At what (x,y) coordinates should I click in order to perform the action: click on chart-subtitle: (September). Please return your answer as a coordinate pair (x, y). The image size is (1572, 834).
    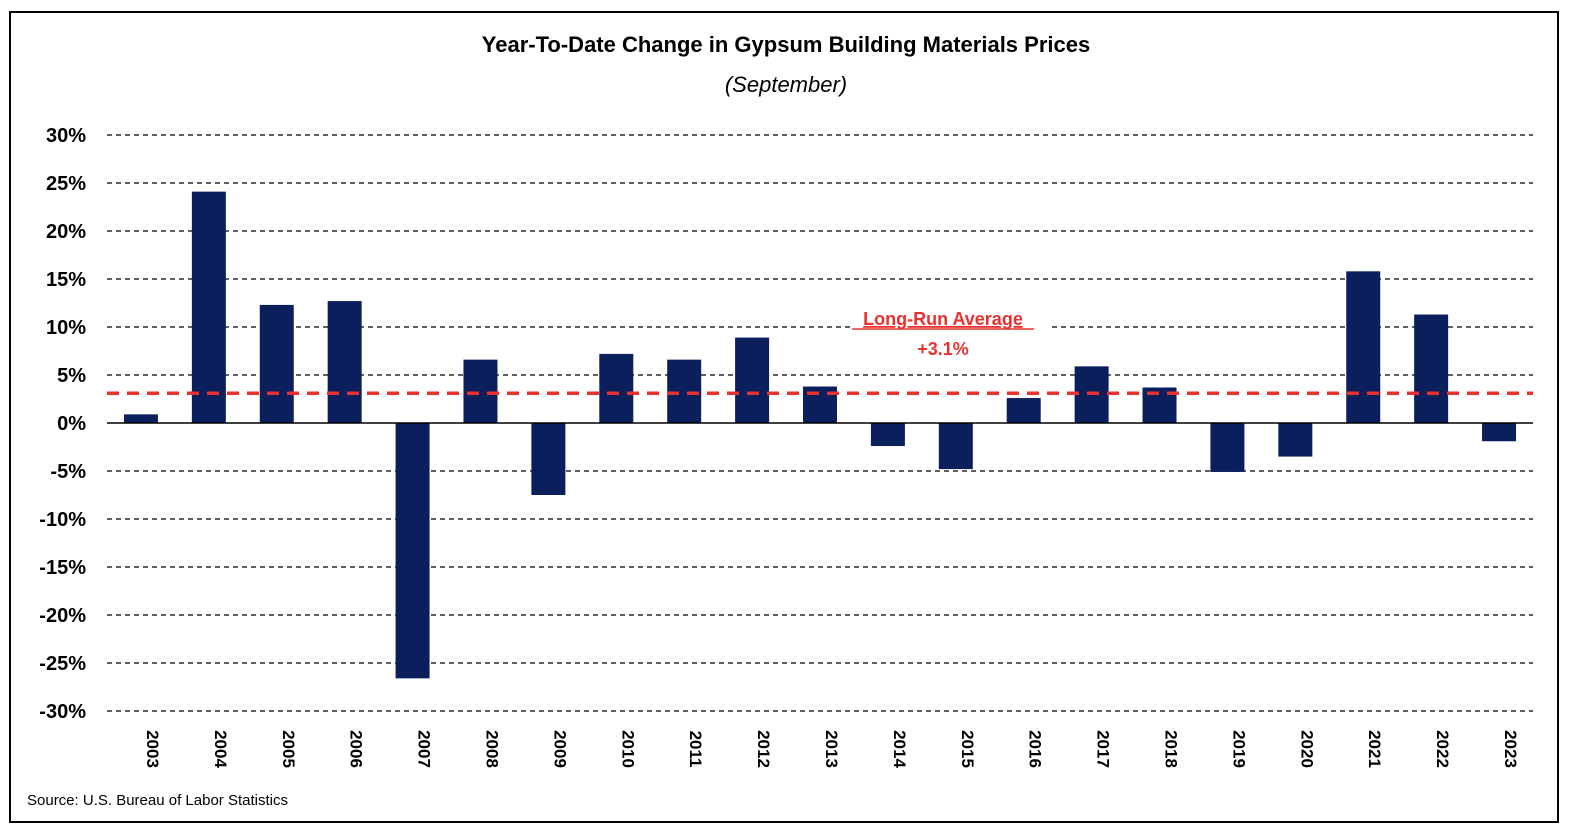
    Looking at the image, I should click on (786, 84).